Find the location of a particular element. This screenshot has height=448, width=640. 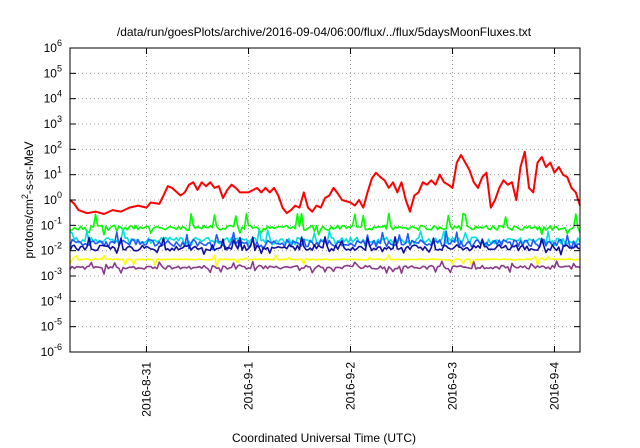

x-tick-label: 2016-8-31 is located at coordinates (147, 389).